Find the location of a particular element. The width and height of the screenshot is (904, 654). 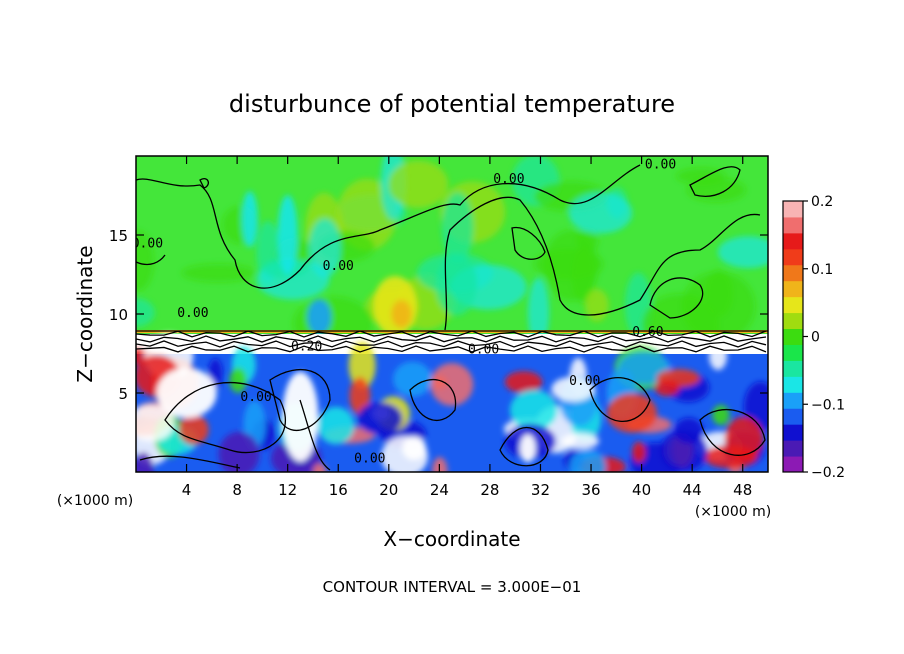

colorbar-tick-label: 0.1 is located at coordinates (822, 270).